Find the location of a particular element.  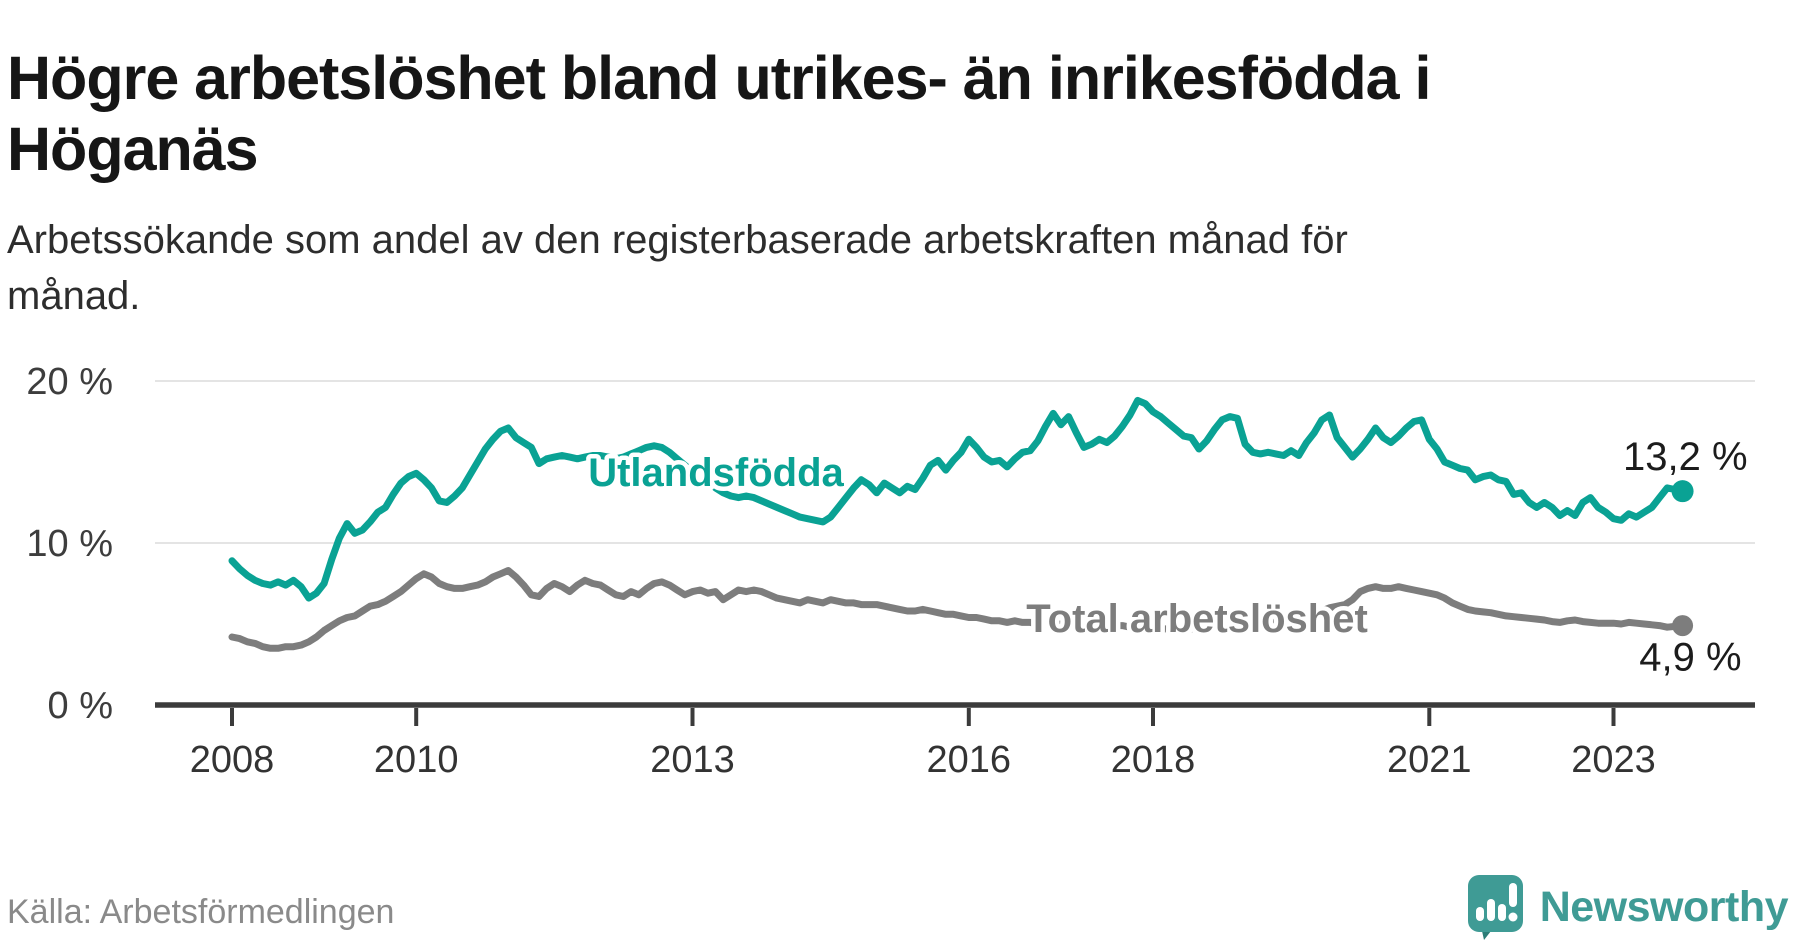

series-line is located at coordinates (957, 609).